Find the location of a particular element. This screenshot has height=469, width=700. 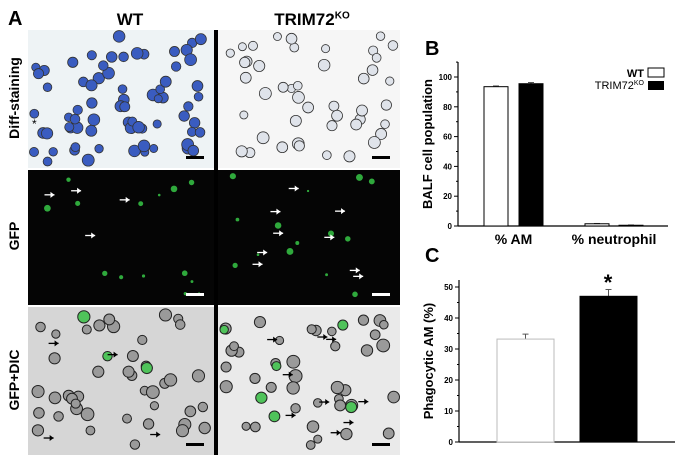

chart-b-bar-ko is located at coordinates (631, 225).